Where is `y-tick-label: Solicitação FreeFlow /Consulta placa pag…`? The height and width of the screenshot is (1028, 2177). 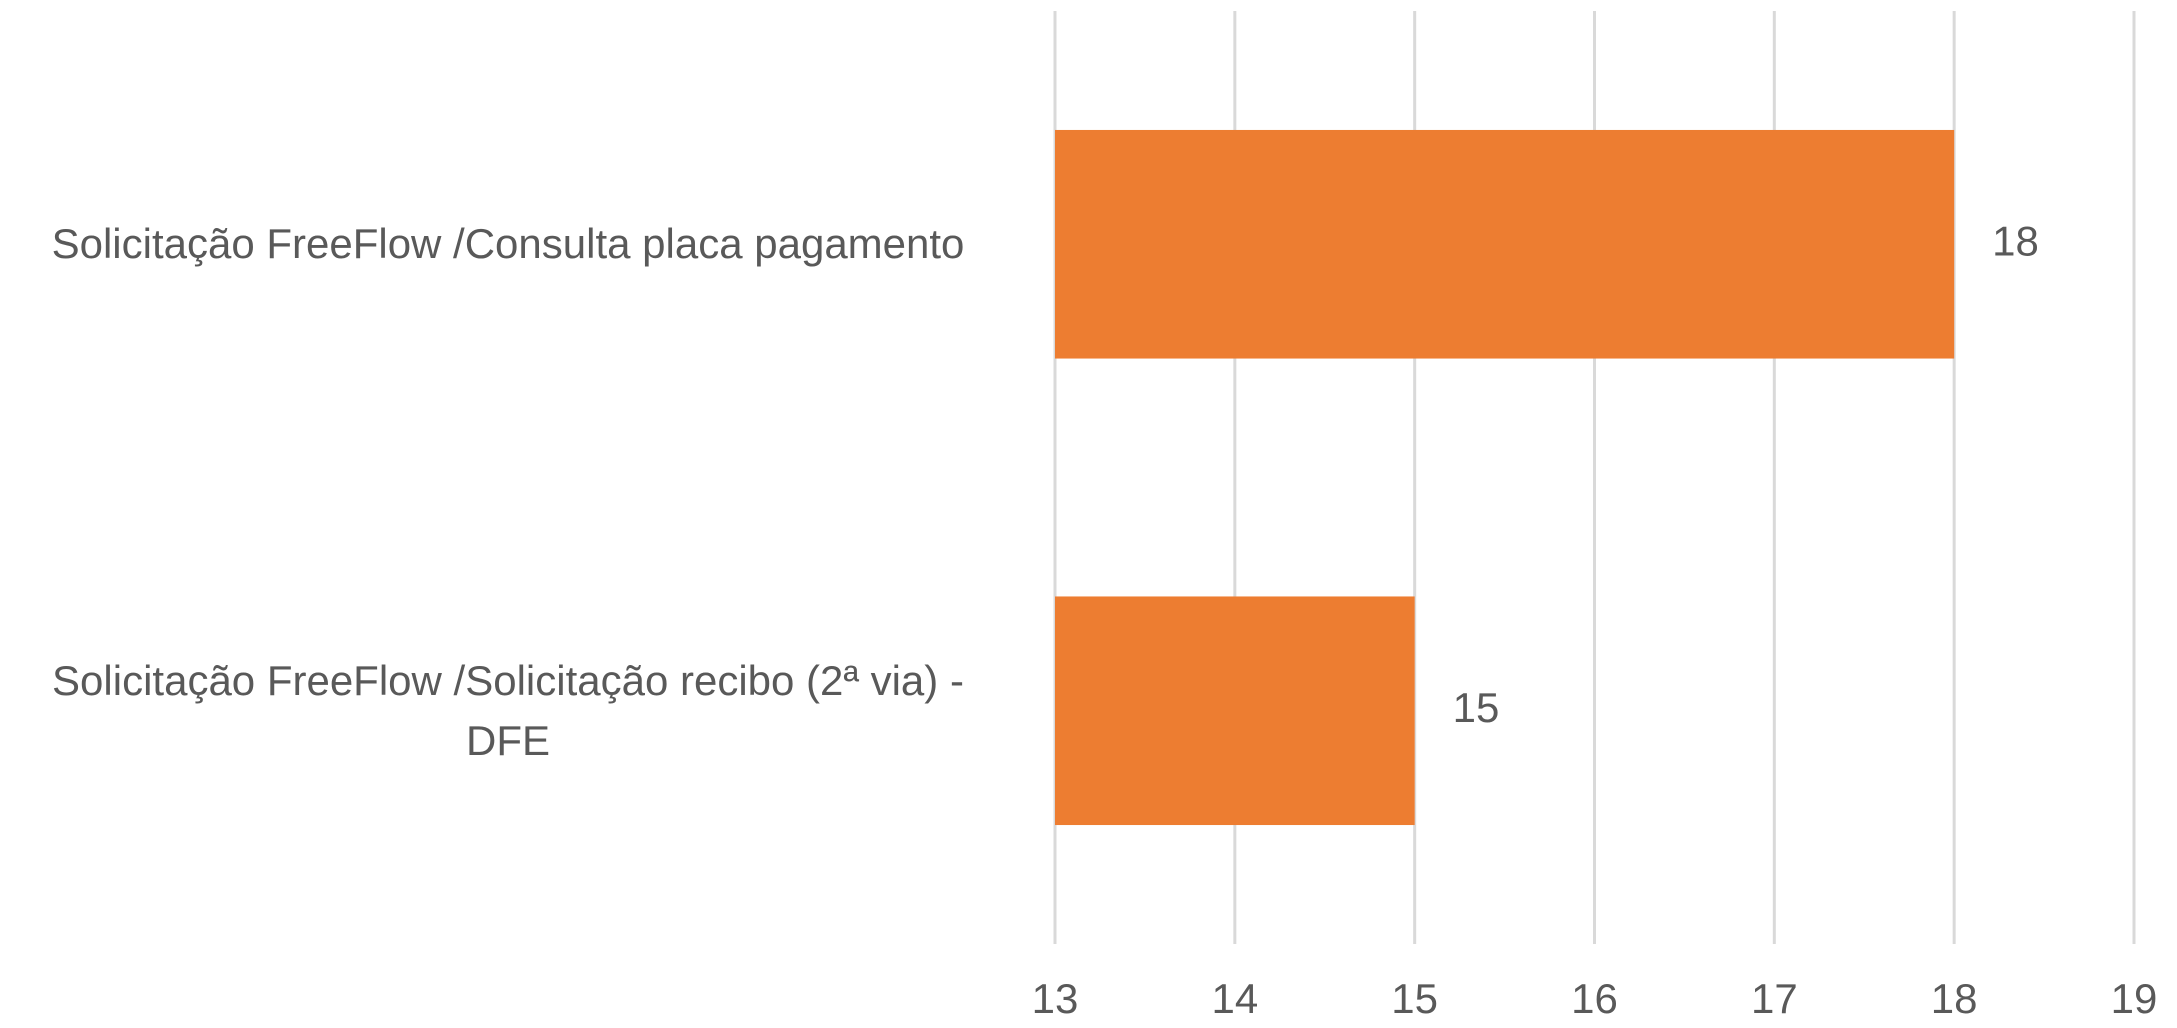 y-tick-label: Solicitação FreeFlow /Consulta placa pag… is located at coordinates (508, 244).